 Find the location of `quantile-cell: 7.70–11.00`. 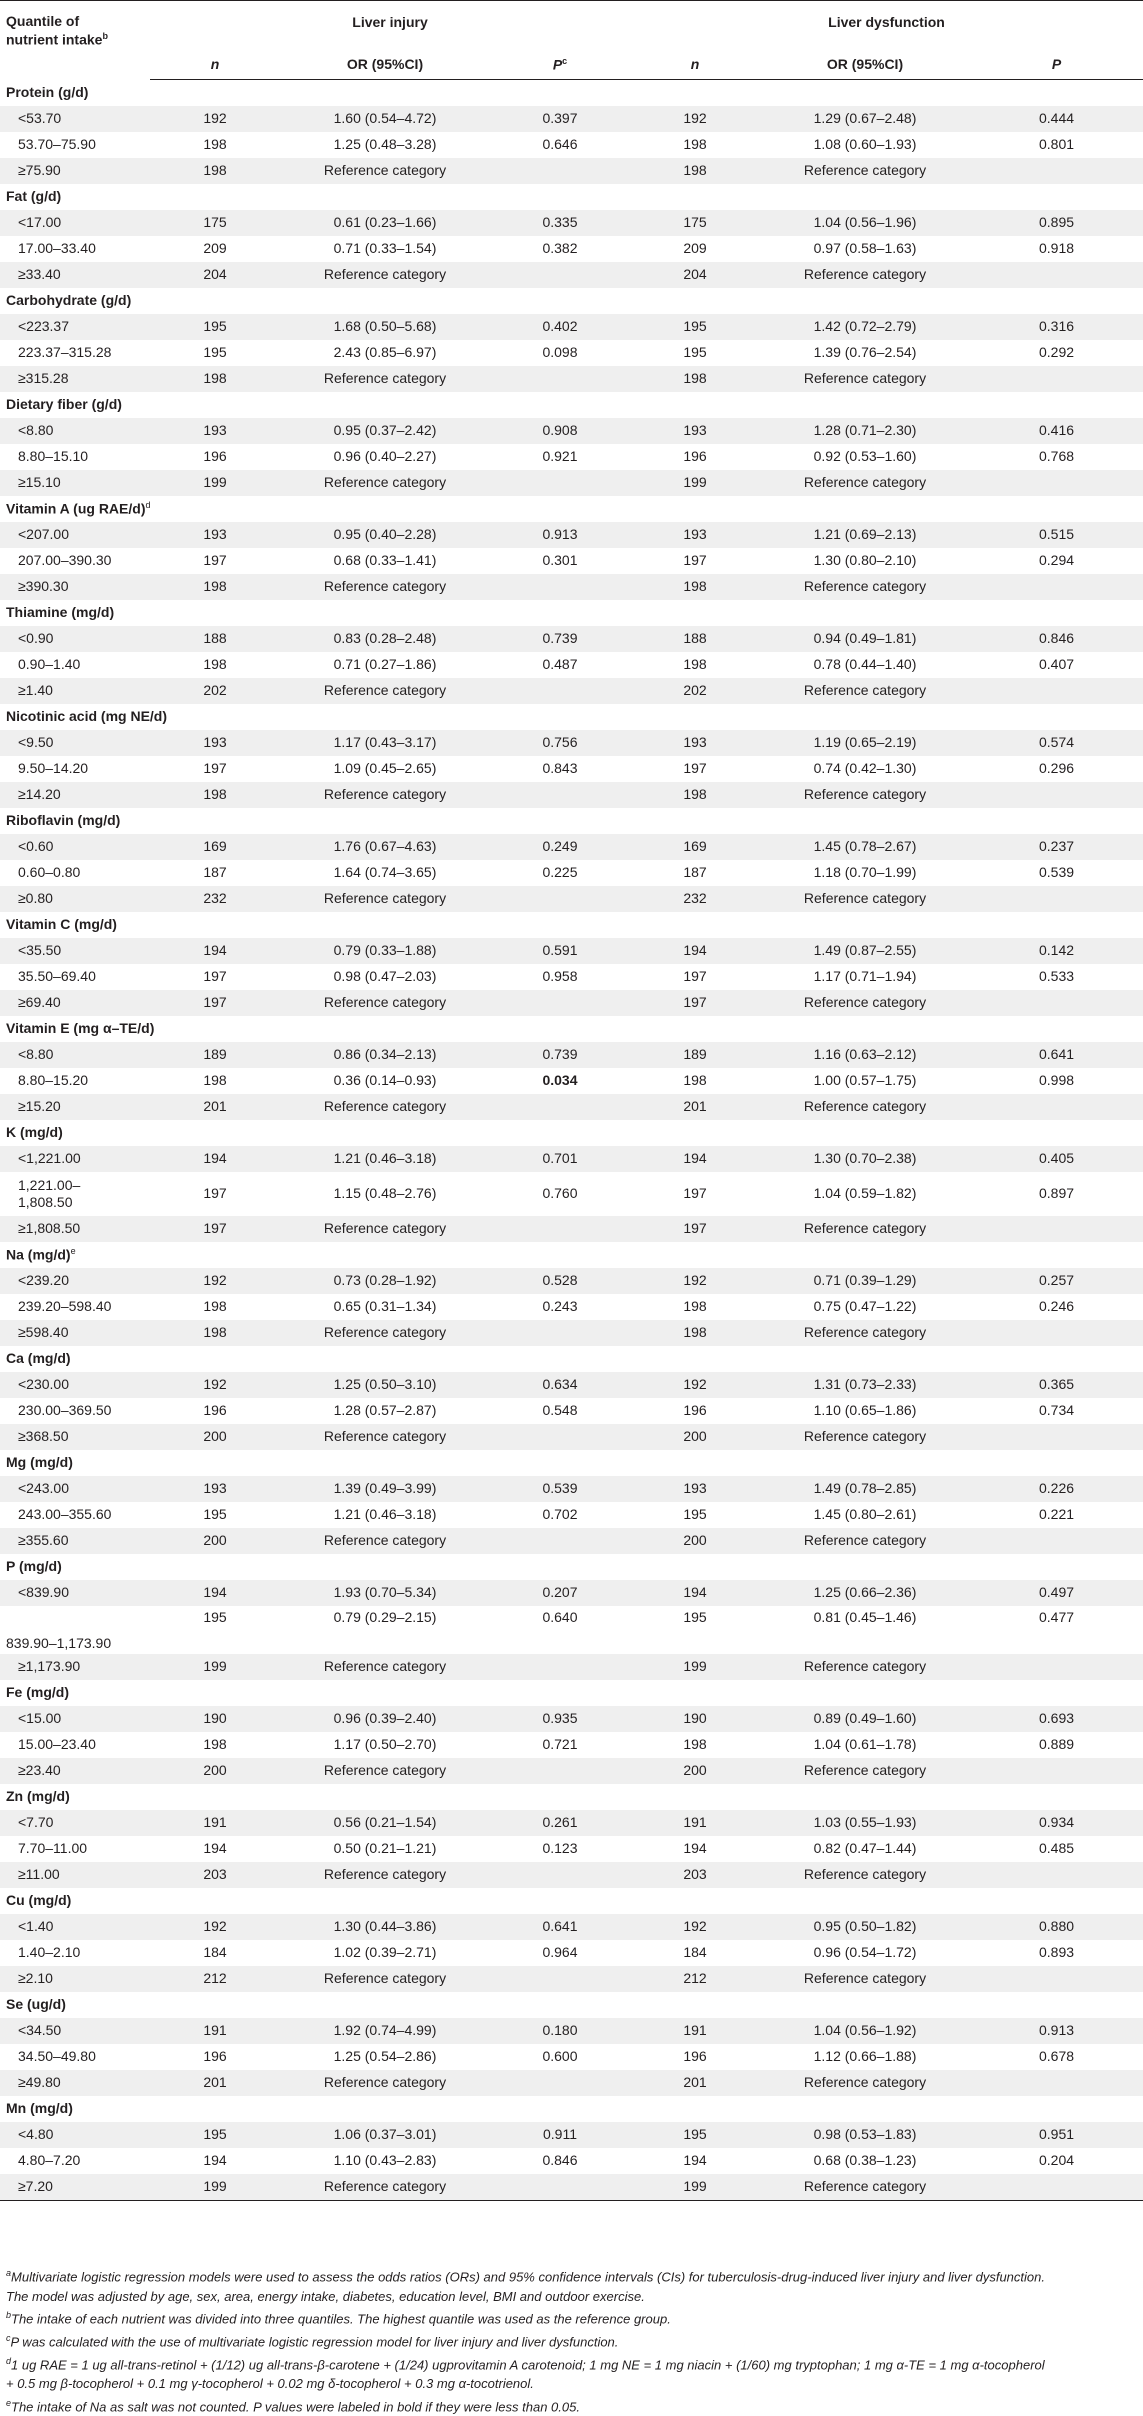

quantile-cell: 7.70–11.00 is located at coordinates (53, 1848).